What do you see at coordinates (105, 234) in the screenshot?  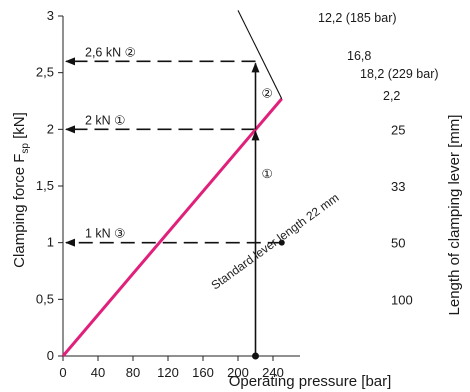 I see `level-label: 1 kN ③` at bounding box center [105, 234].